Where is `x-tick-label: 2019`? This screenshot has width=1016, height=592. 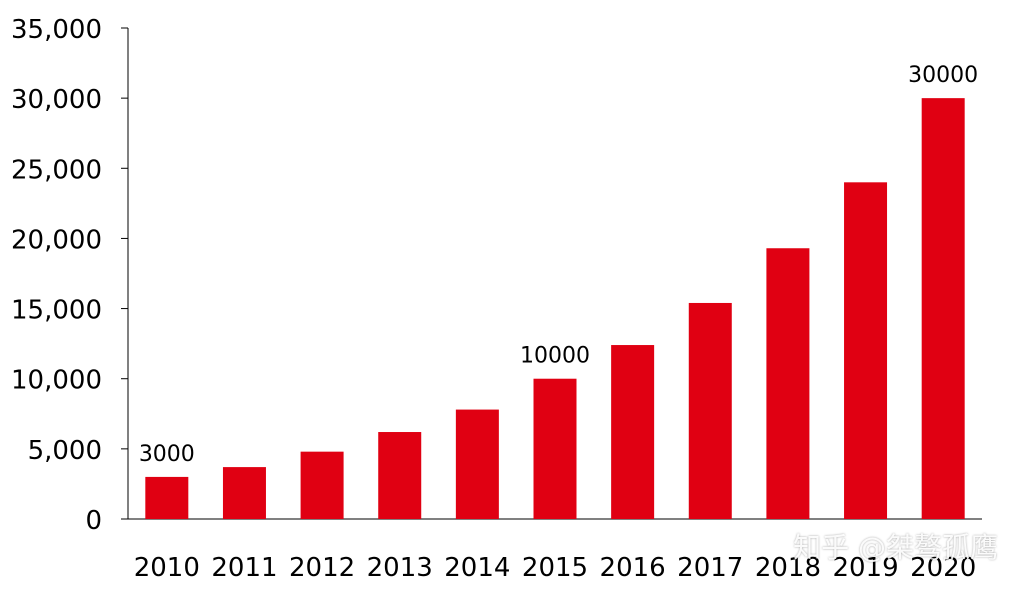 x-tick-label: 2019 is located at coordinates (865, 568).